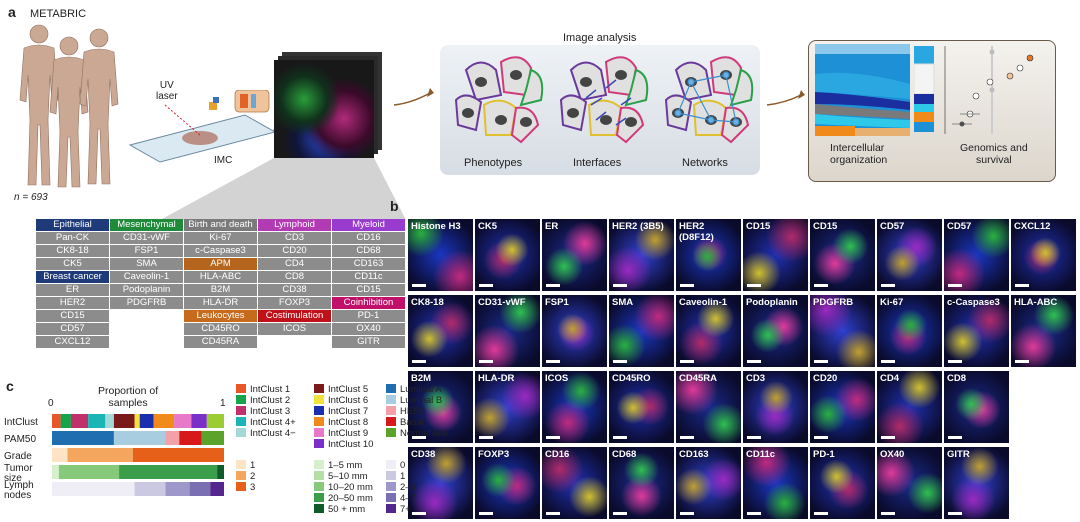 The image size is (1080, 522). I want to click on legend-text: IntClust 7, so click(348, 411).